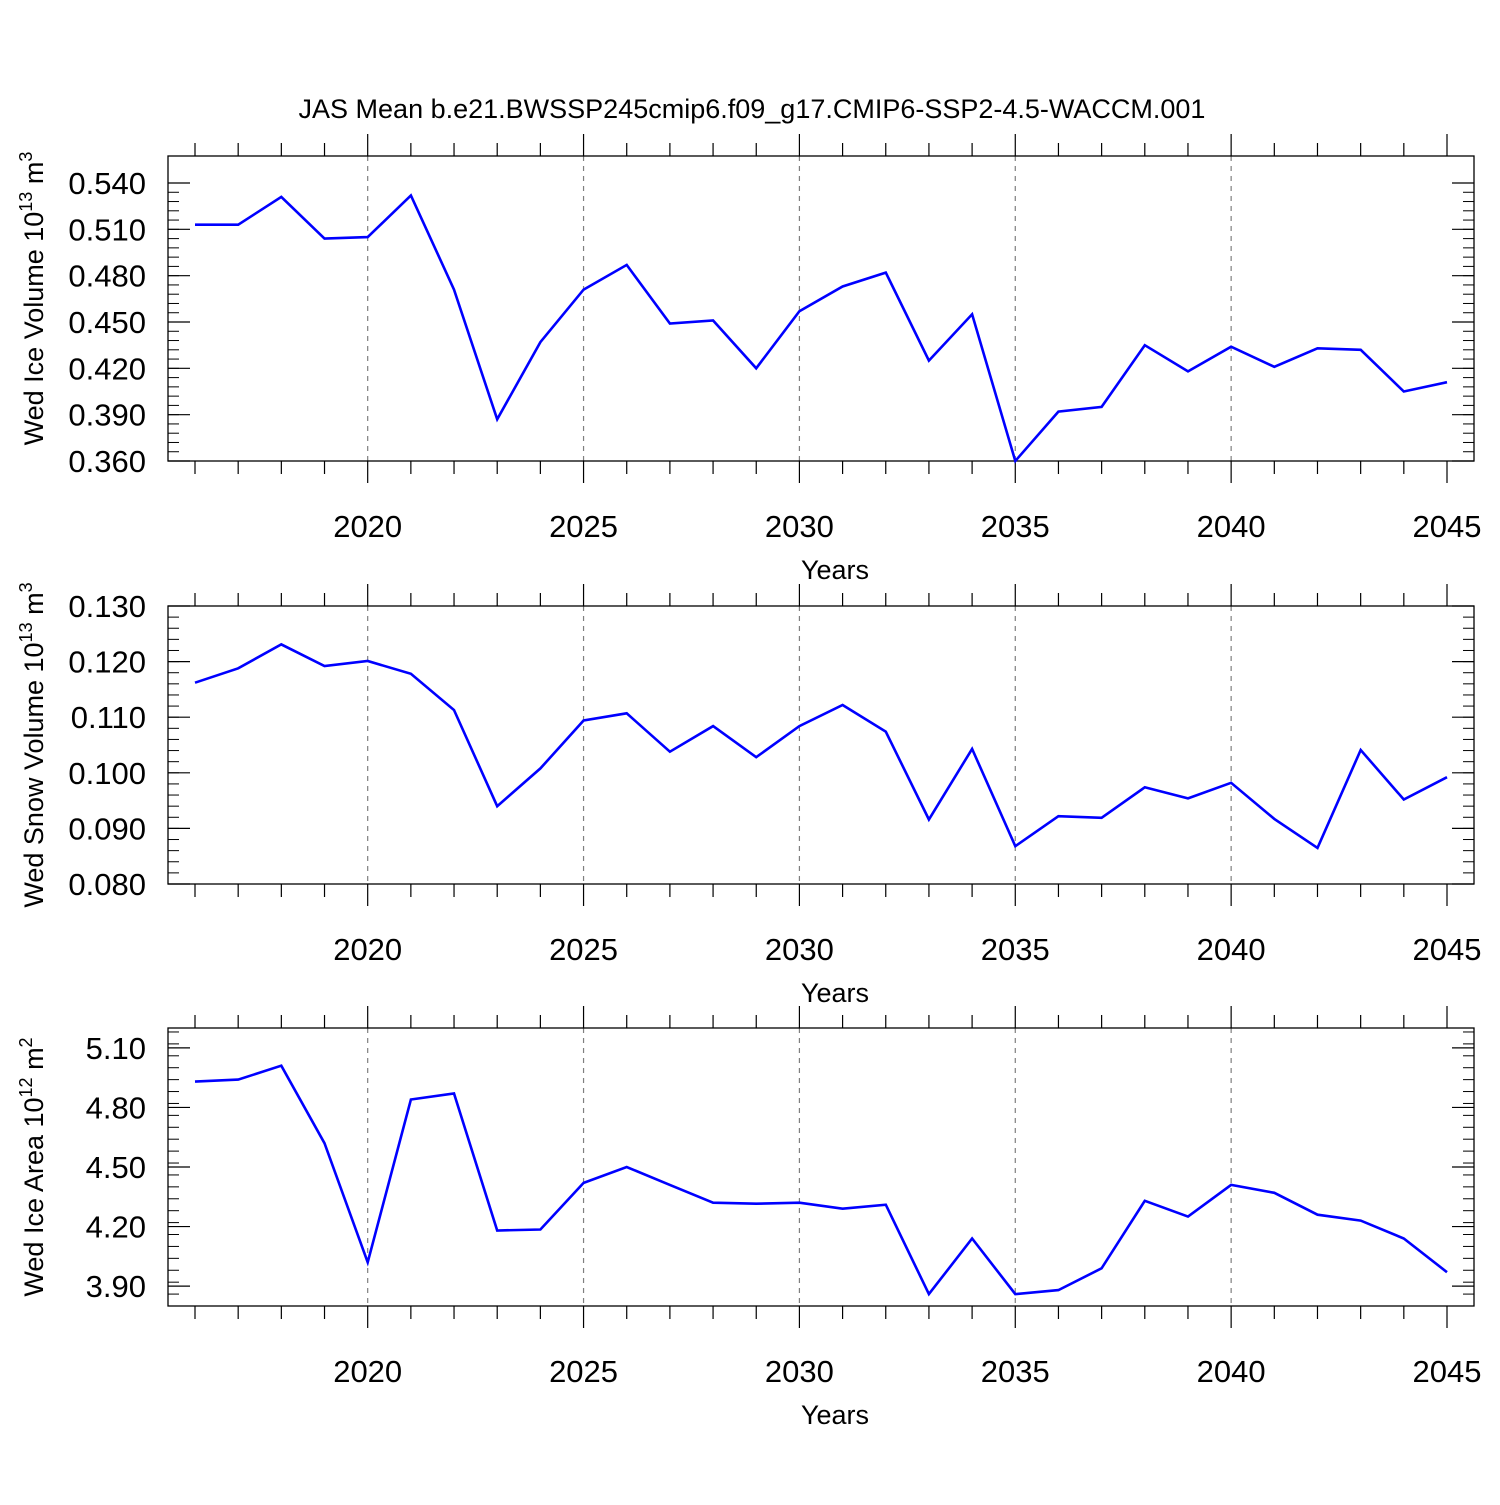 The height and width of the screenshot is (1505, 1500). I want to click on y-tick-label: 0.110, so click(108, 717).